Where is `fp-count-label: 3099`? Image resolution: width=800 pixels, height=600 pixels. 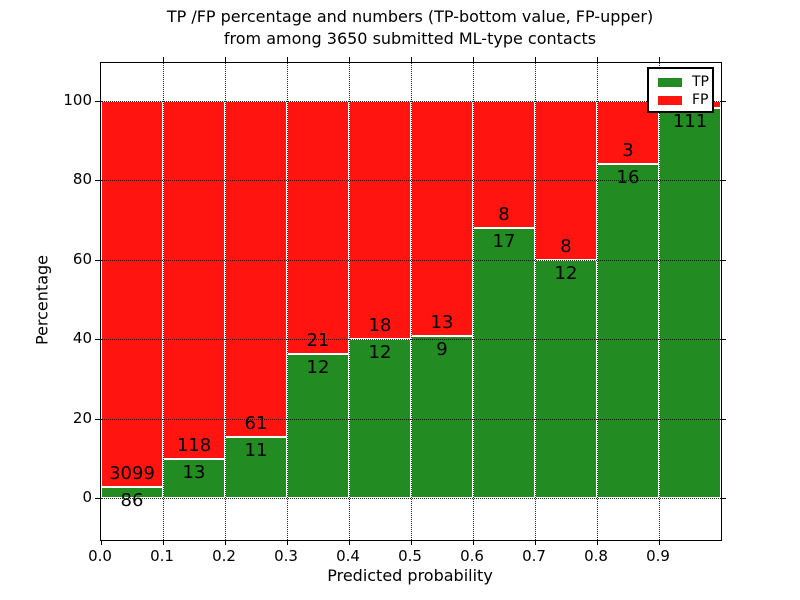 fp-count-label: 3099 is located at coordinates (132, 474).